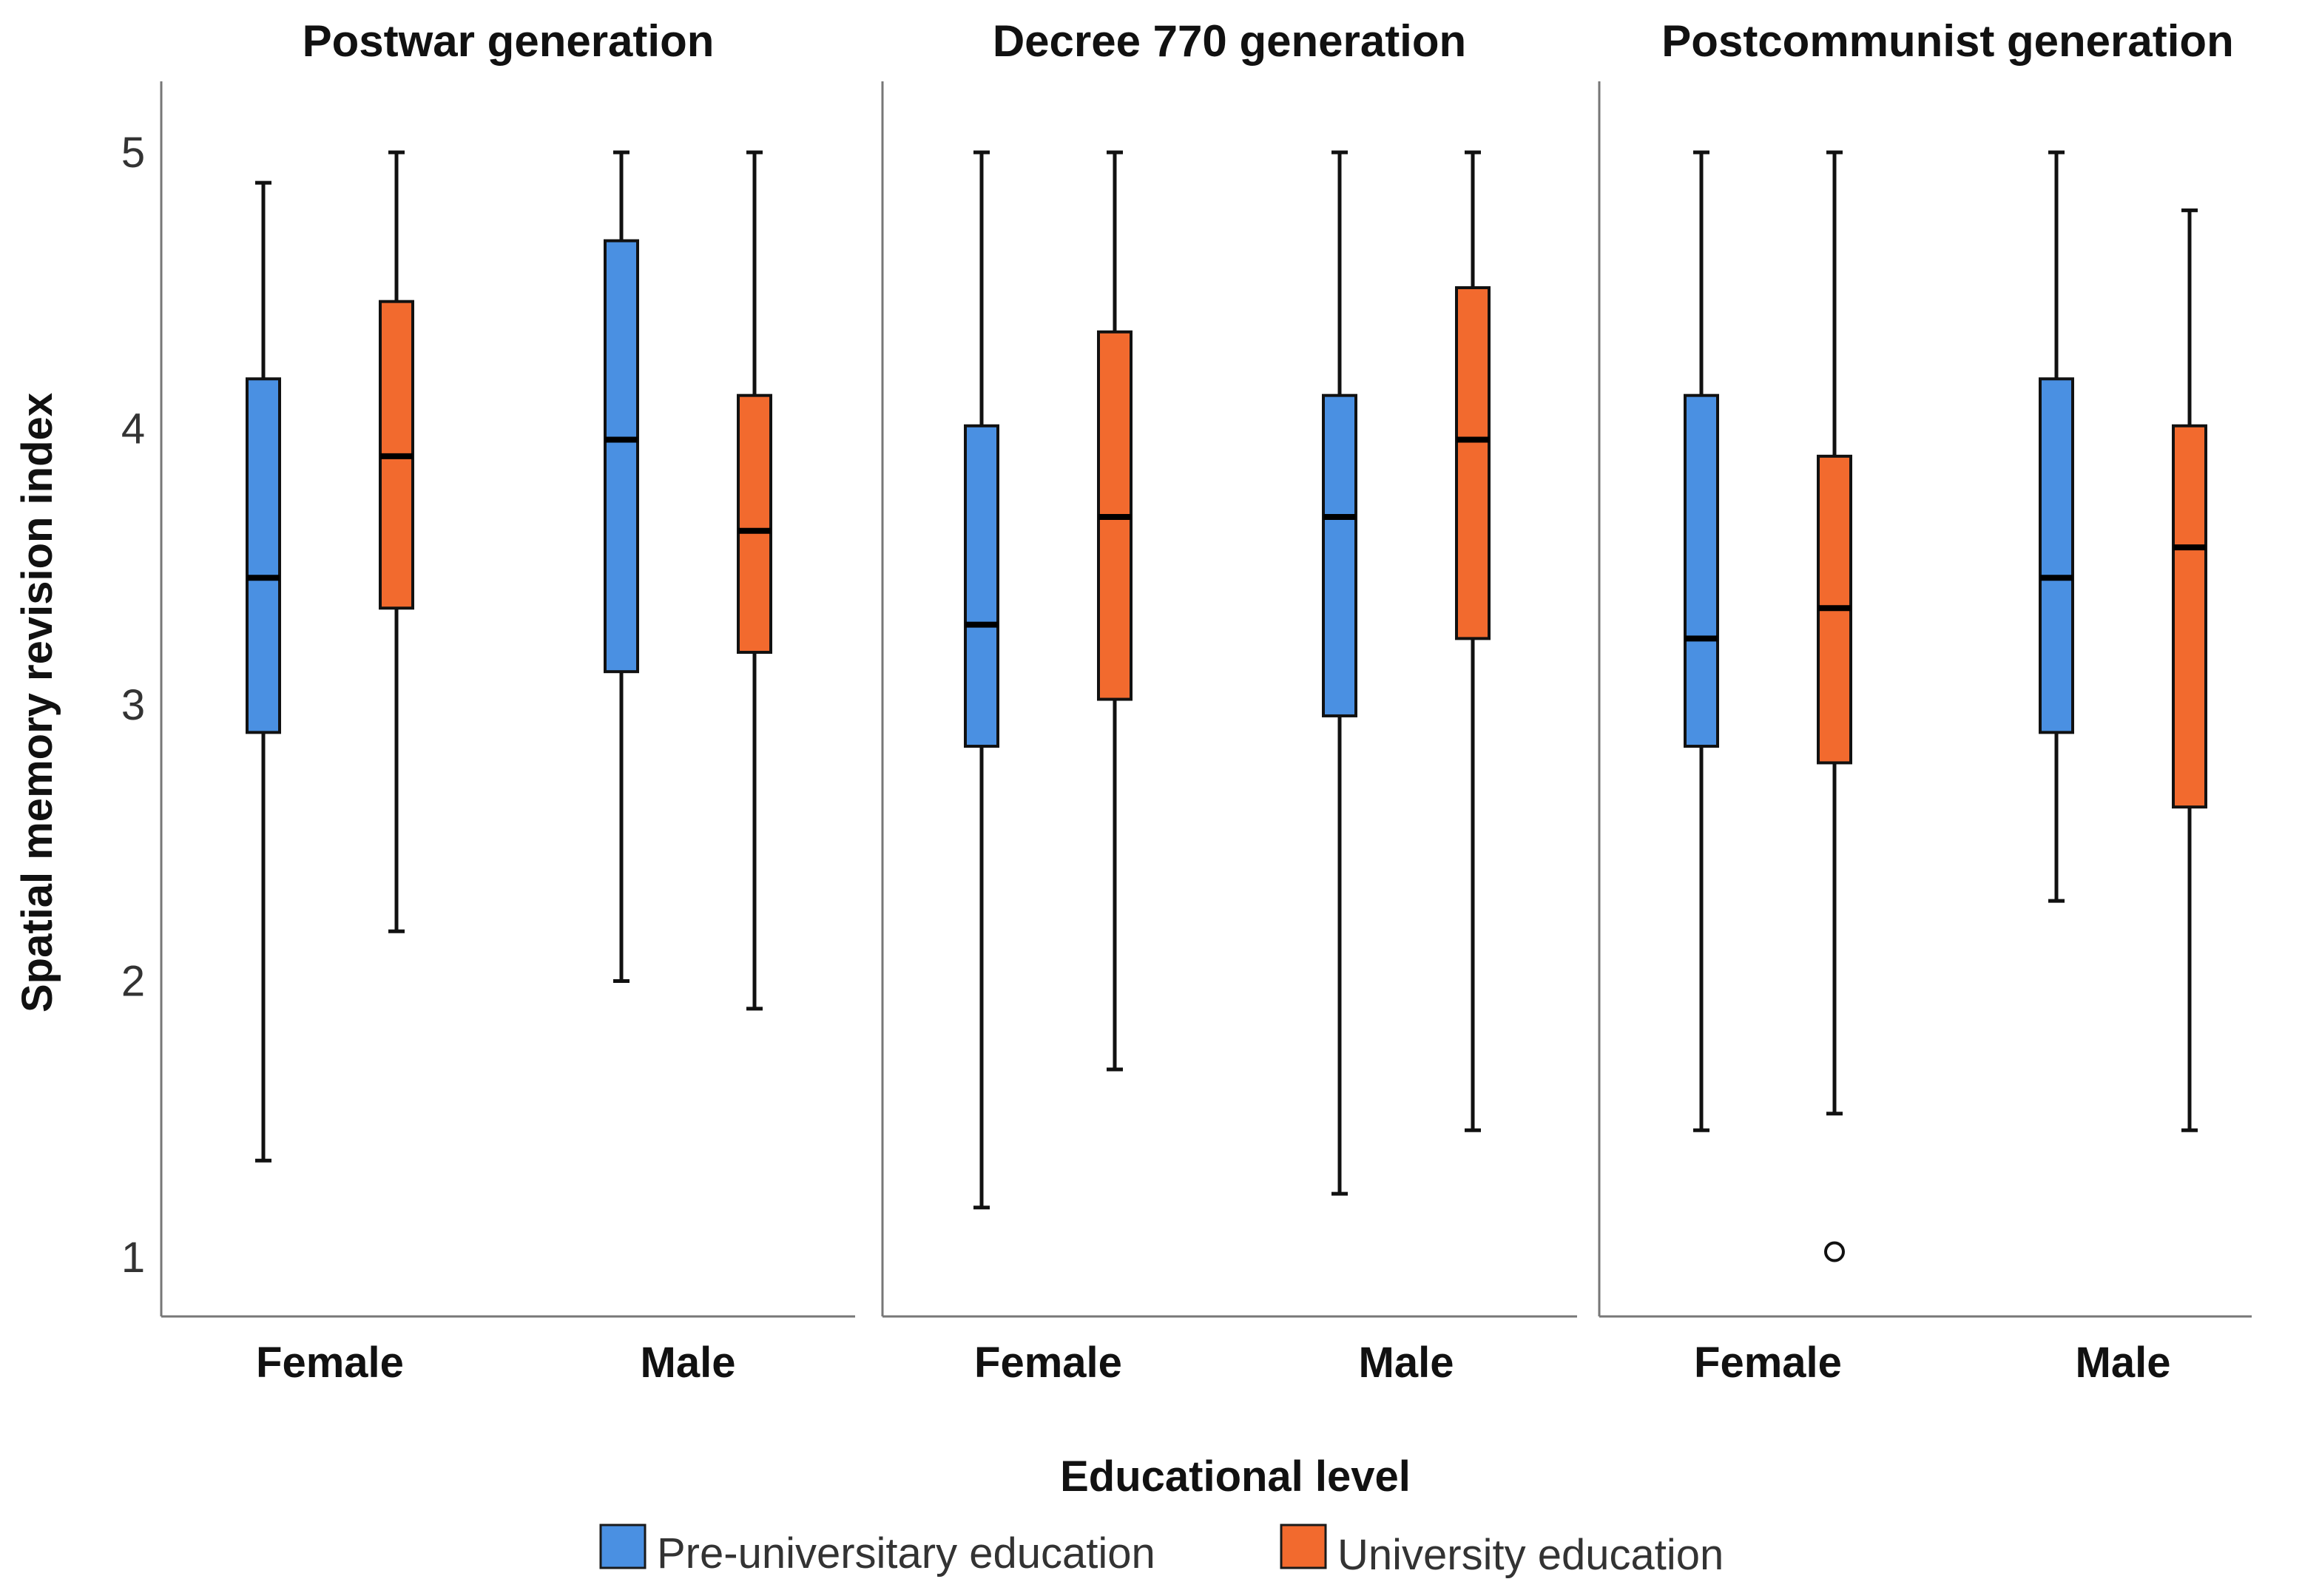 The height and width of the screenshot is (1596, 2302). Describe the element at coordinates (1303, 1546) in the screenshot. I see `legend-swatch-university` at that location.